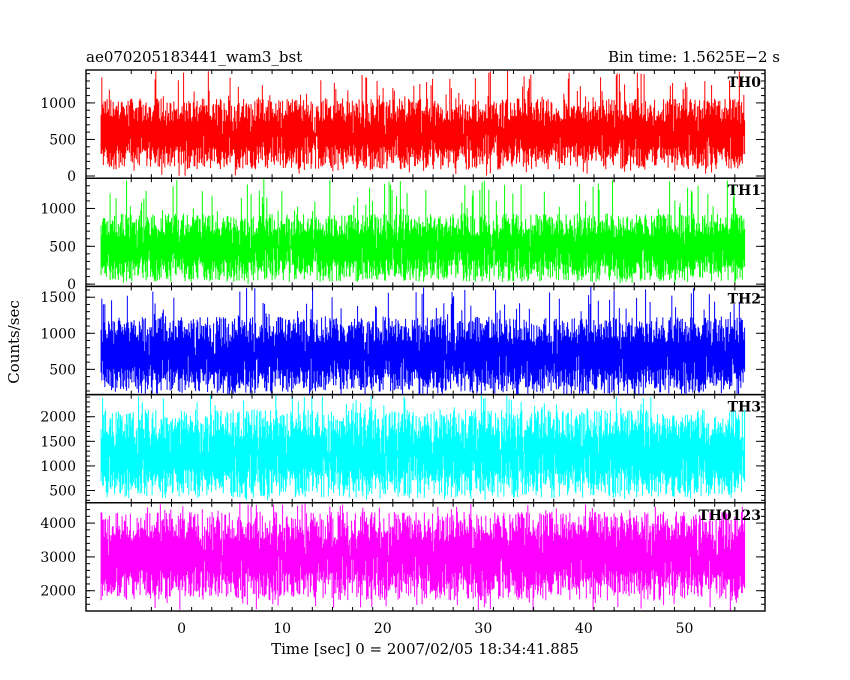  What do you see at coordinates (423, 447) in the screenshot?
I see `series-line-th3` at bounding box center [423, 447].